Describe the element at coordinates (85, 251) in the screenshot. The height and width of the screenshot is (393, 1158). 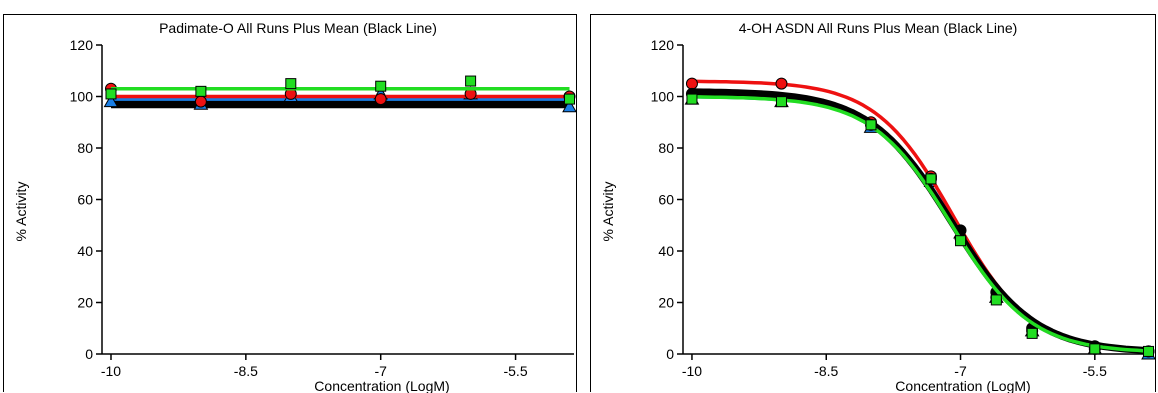
I see `padimate-y-tick-label: 40` at that location.